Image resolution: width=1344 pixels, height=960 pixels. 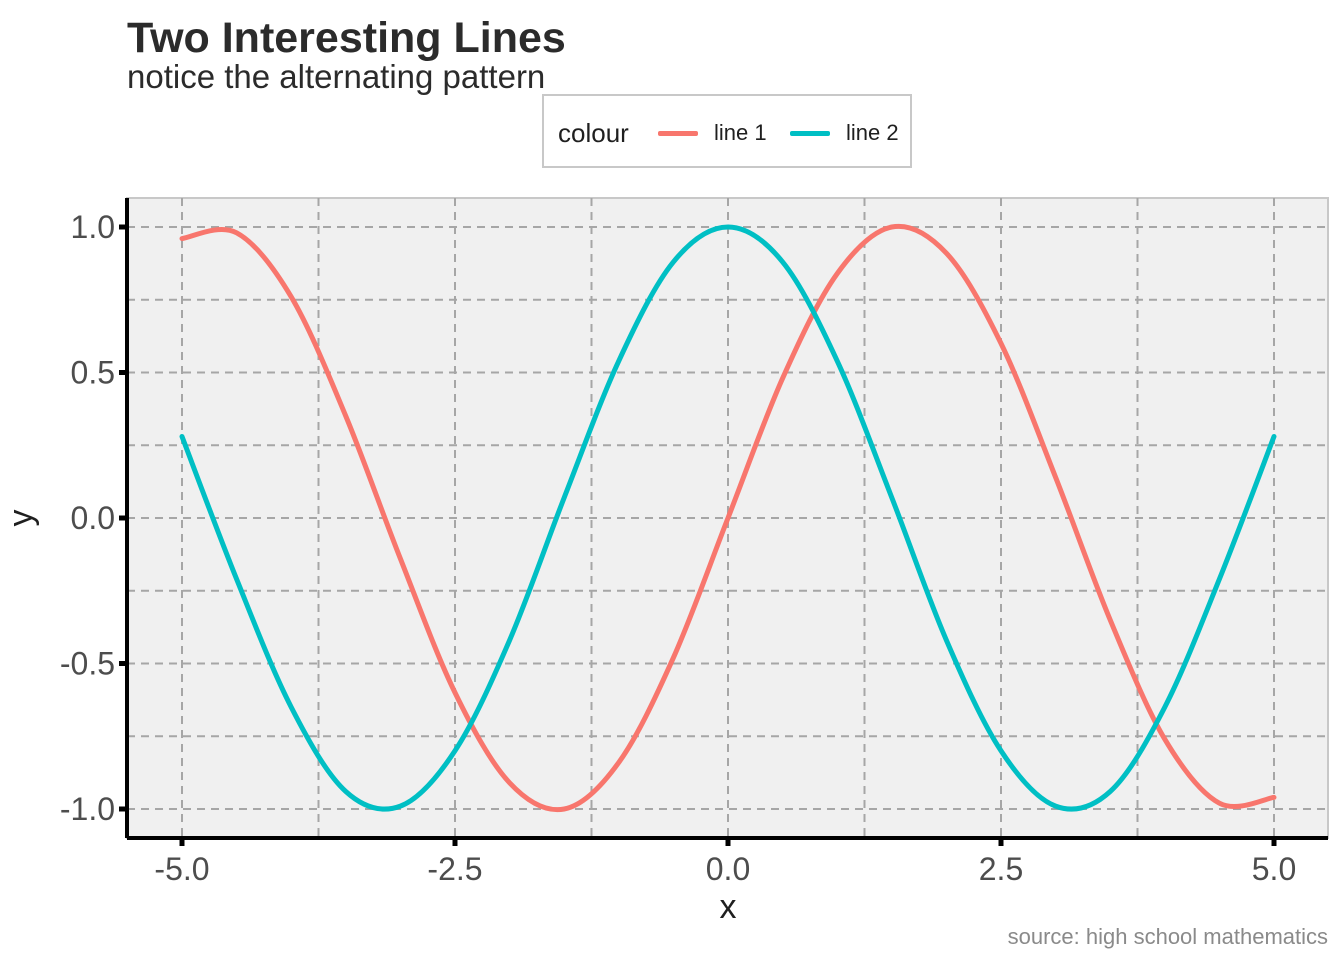 I want to click on chart-caption: source: high school mathematics, so click(x=1167, y=936).